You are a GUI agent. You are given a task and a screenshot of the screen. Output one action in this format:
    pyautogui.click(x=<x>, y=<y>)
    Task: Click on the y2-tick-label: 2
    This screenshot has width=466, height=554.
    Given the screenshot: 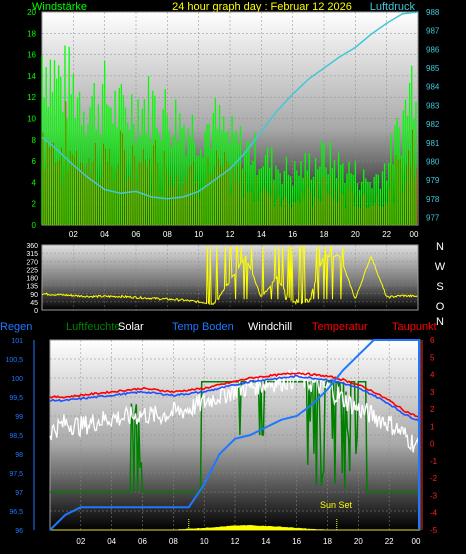 What is the action you would take?
    pyautogui.click(x=432, y=409)
    